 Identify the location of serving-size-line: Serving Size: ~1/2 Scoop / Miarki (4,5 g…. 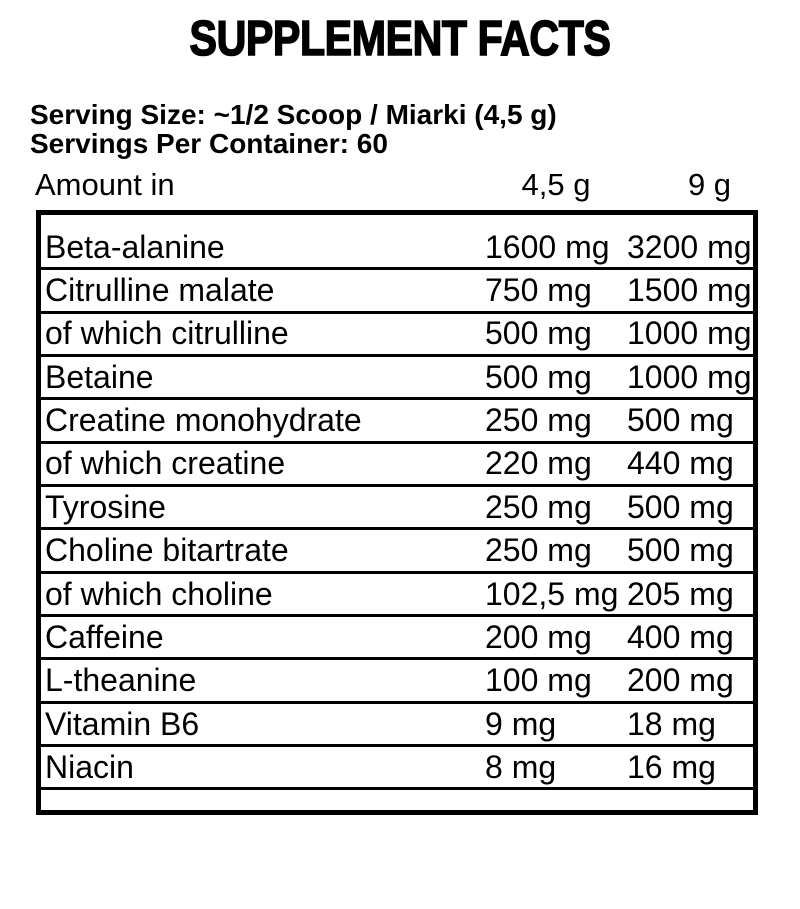
(293, 114).